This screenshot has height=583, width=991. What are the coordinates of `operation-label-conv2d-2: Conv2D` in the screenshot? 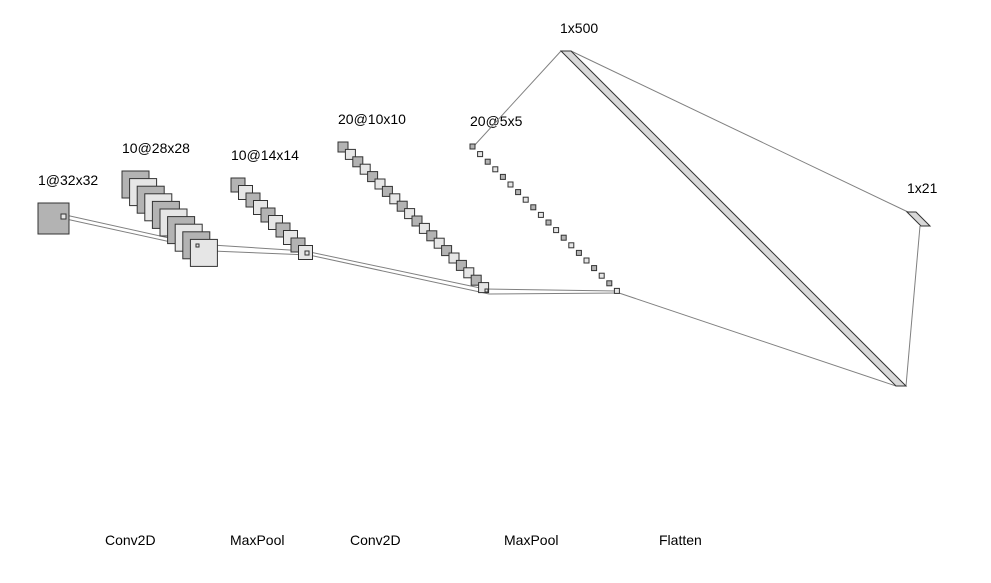 It's located at (375, 540).